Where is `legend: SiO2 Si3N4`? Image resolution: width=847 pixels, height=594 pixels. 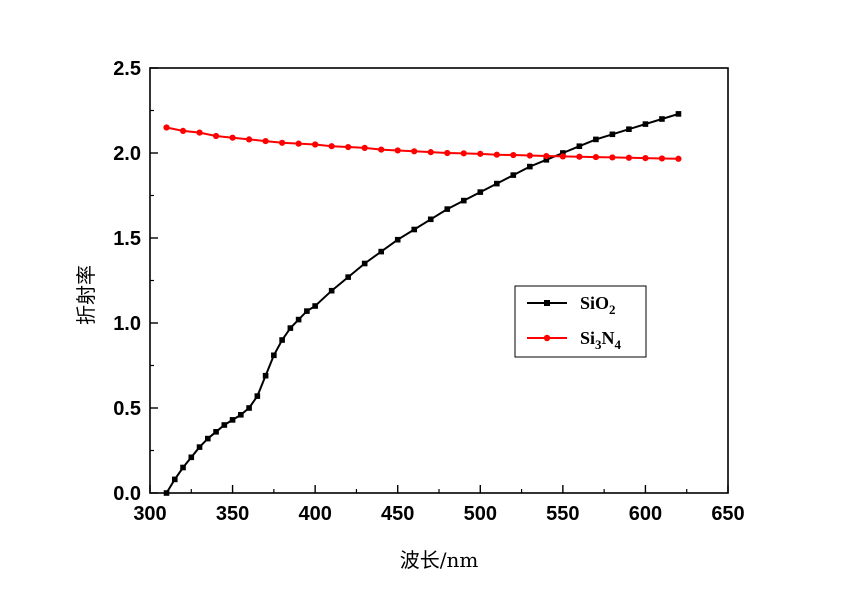 legend: SiO2 Si3N4 is located at coordinates (580, 321).